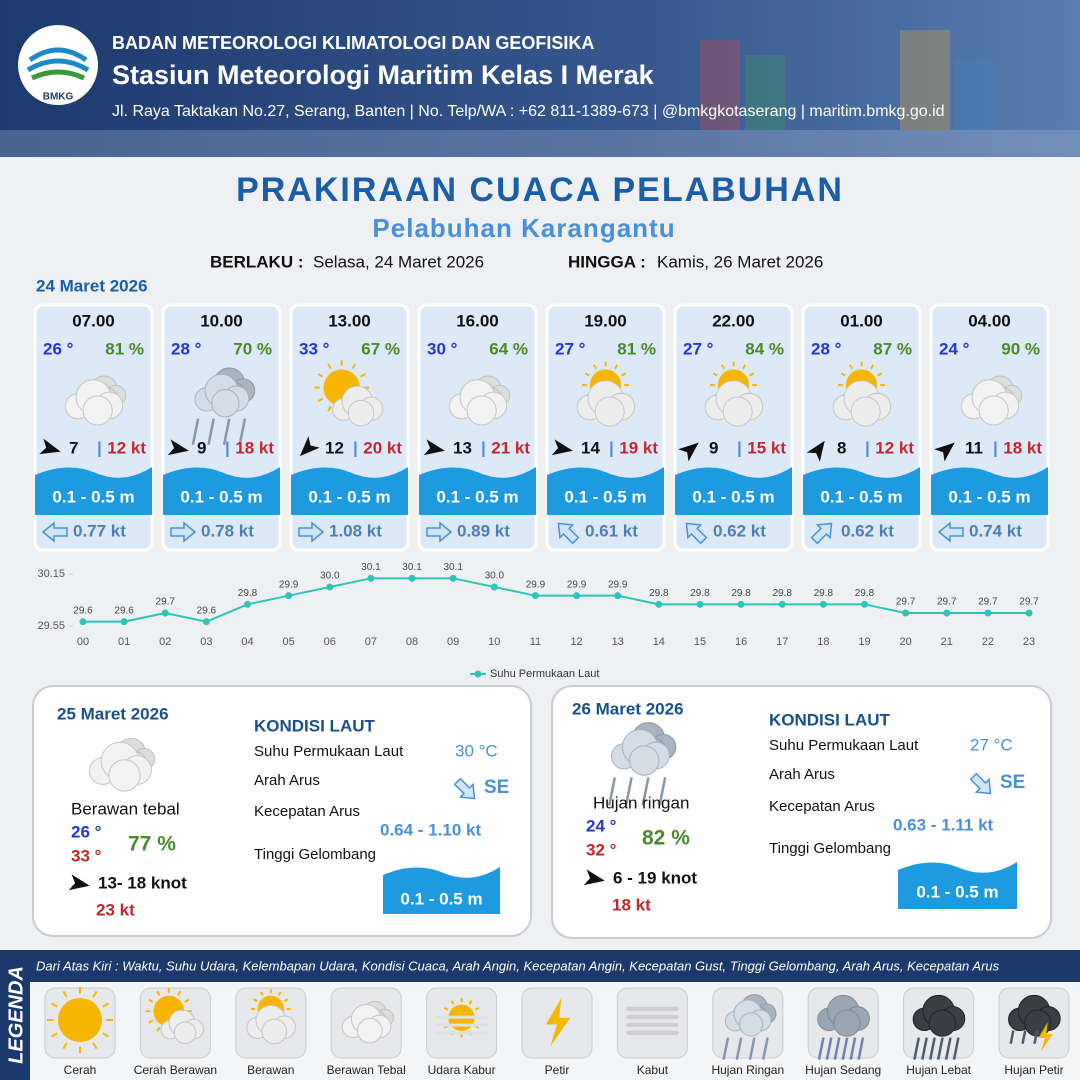 The height and width of the screenshot is (1080, 1080). Describe the element at coordinates (864, 642) in the screenshot. I see `x-tick-label: 19` at that location.